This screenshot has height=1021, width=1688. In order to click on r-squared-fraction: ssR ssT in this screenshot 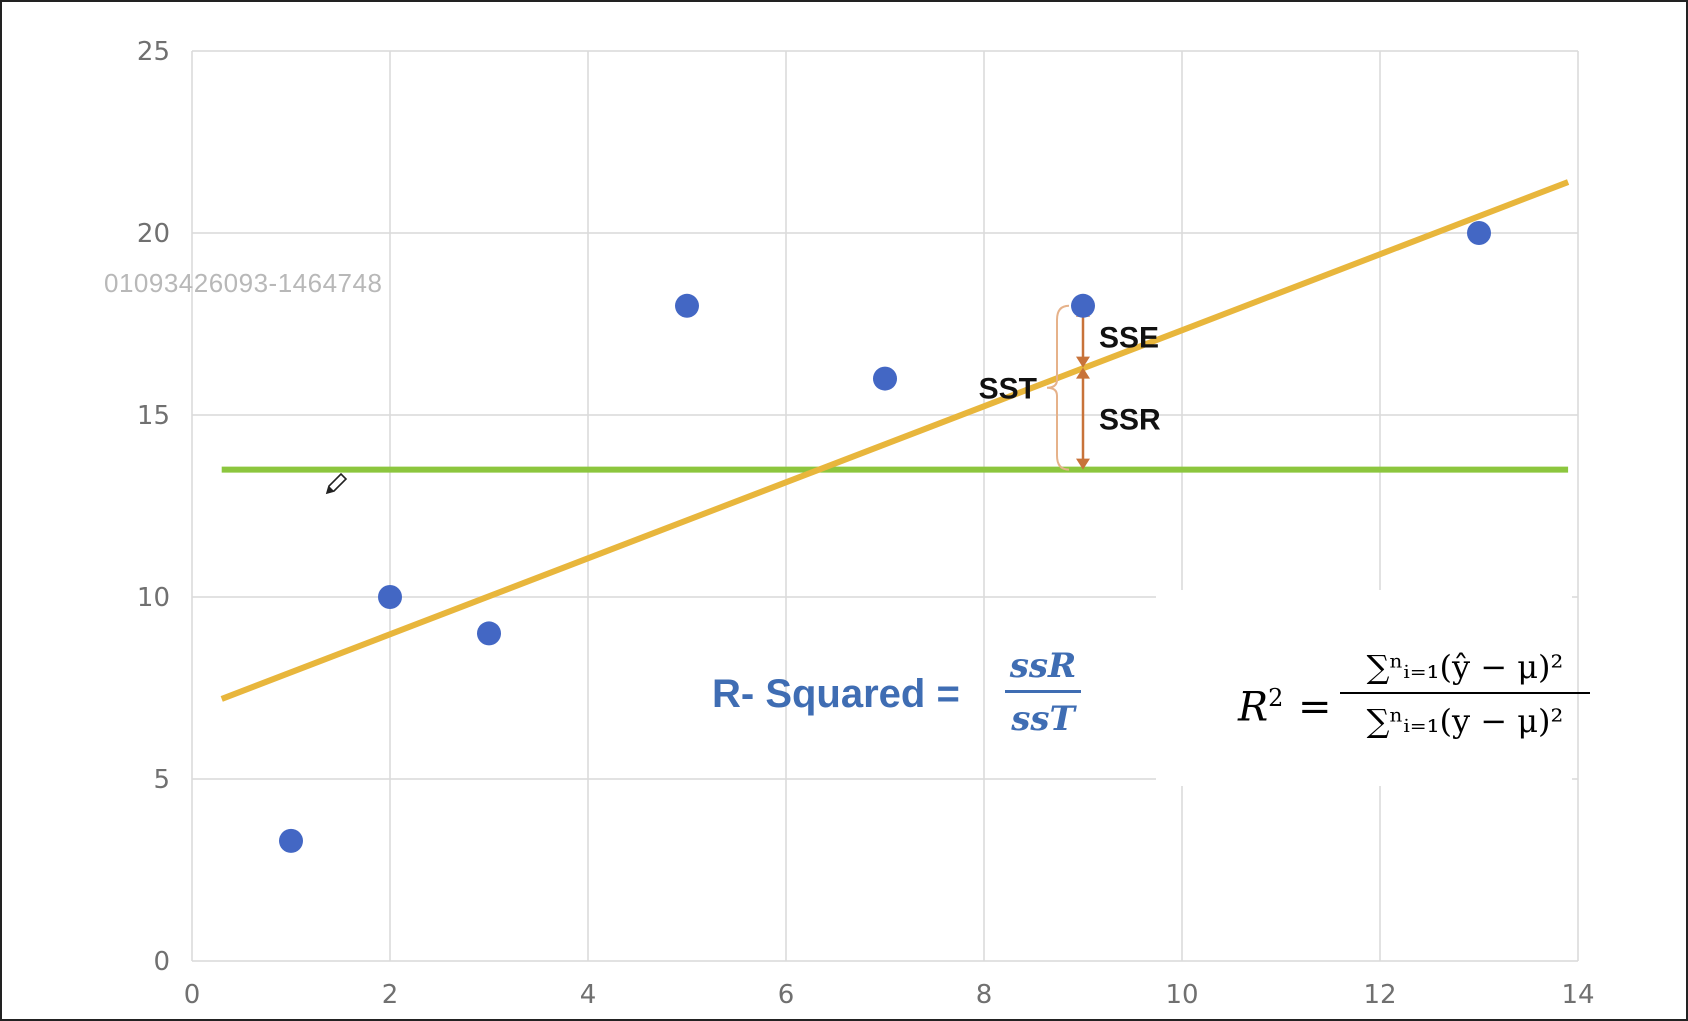, I will do `click(1043, 692)`.